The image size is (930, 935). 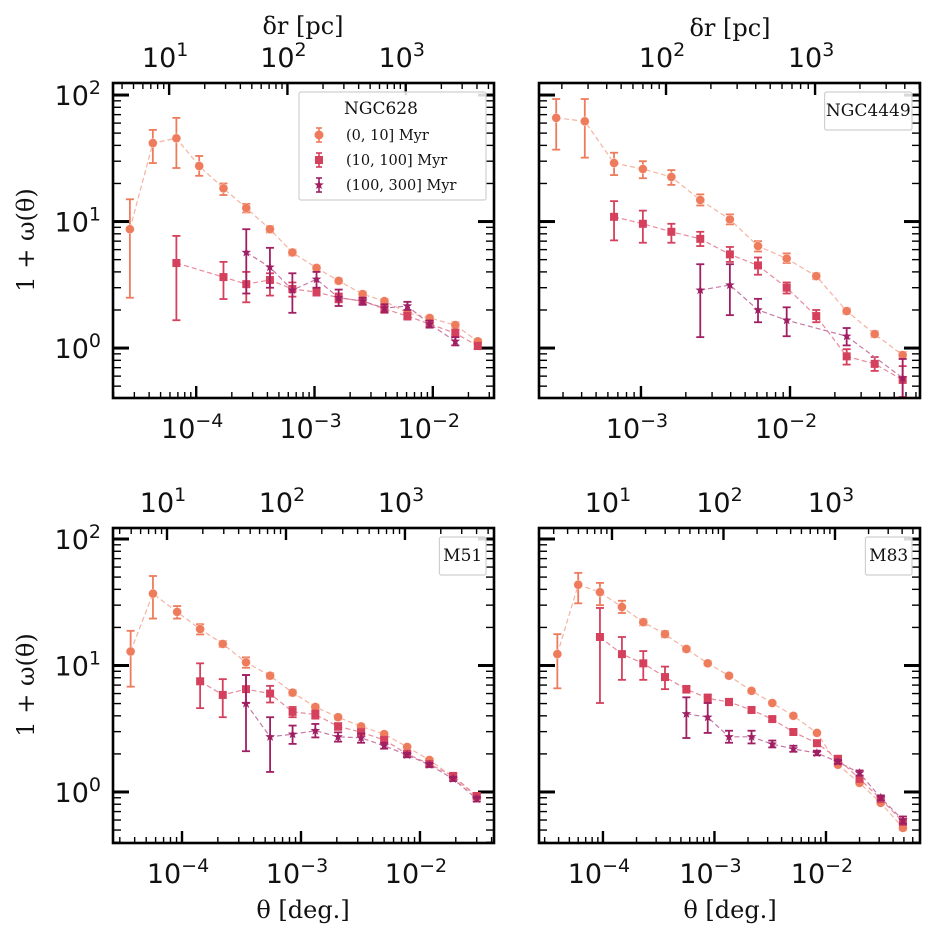 What do you see at coordinates (401, 186) in the screenshot?
I see `legend-label: (100, 300] Myr` at bounding box center [401, 186].